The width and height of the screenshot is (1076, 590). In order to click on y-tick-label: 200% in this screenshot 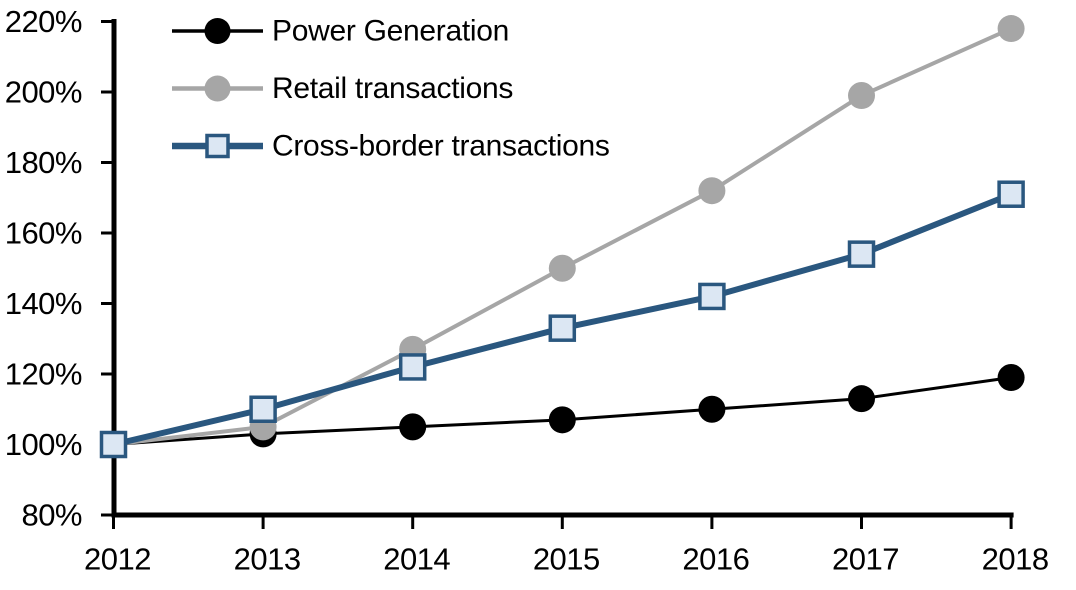, I will do `click(43, 92)`.